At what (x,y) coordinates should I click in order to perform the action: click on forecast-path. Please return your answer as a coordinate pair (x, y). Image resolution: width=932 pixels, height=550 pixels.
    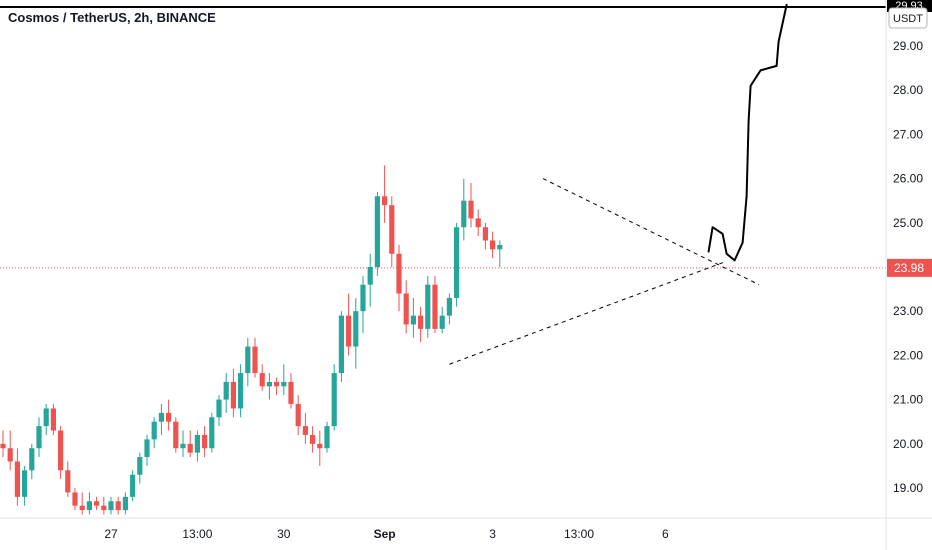
    Looking at the image, I should click on (747, 132).